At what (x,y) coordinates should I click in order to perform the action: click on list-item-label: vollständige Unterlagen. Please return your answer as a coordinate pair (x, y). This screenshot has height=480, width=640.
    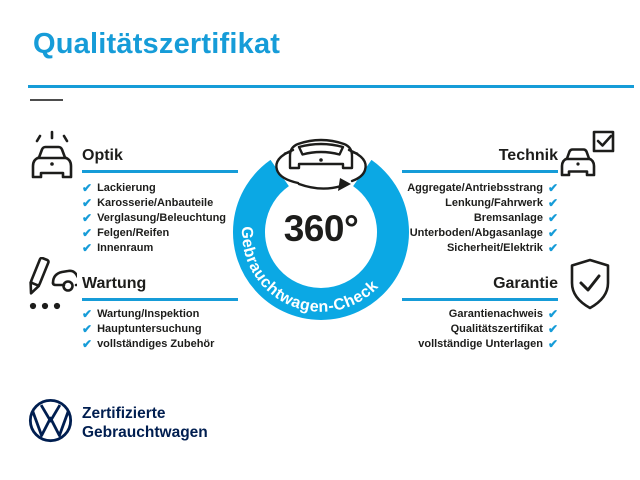
    Looking at the image, I should click on (480, 344).